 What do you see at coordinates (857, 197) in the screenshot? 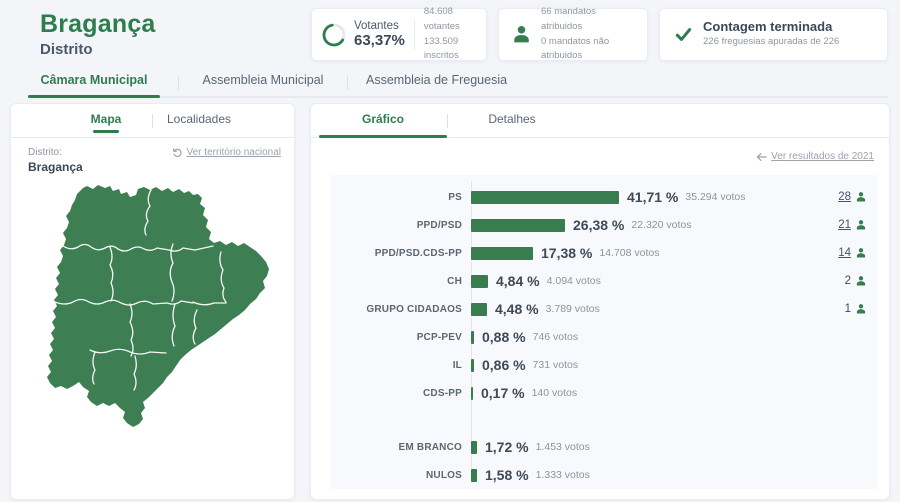
I see `mandates-cell: 28` at bounding box center [857, 197].